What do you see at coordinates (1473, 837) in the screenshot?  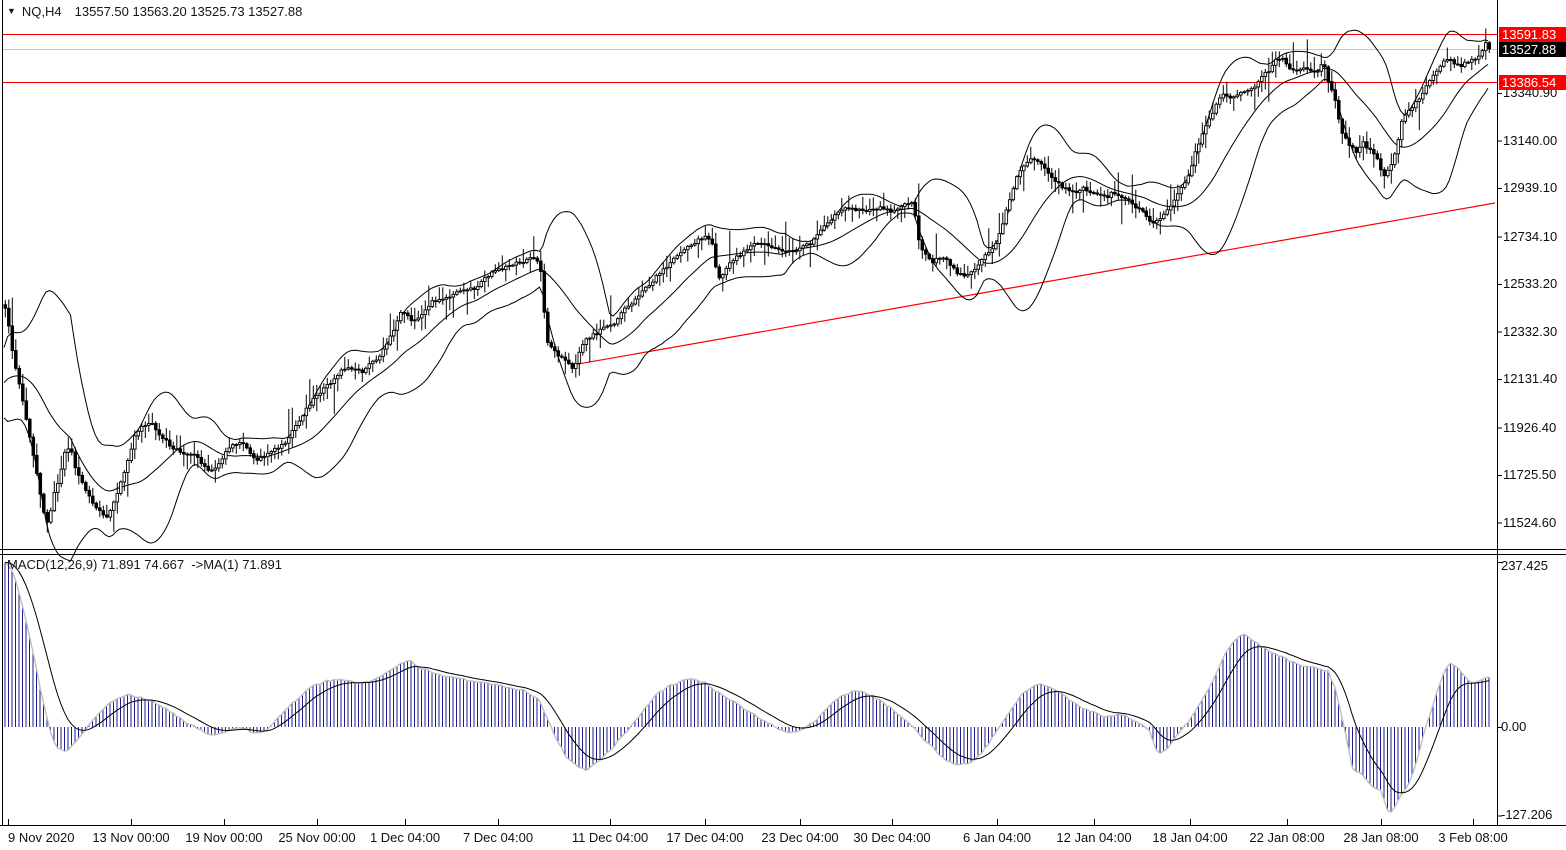 I see `time-tick-label: 3 Feb 08:00` at bounding box center [1473, 837].